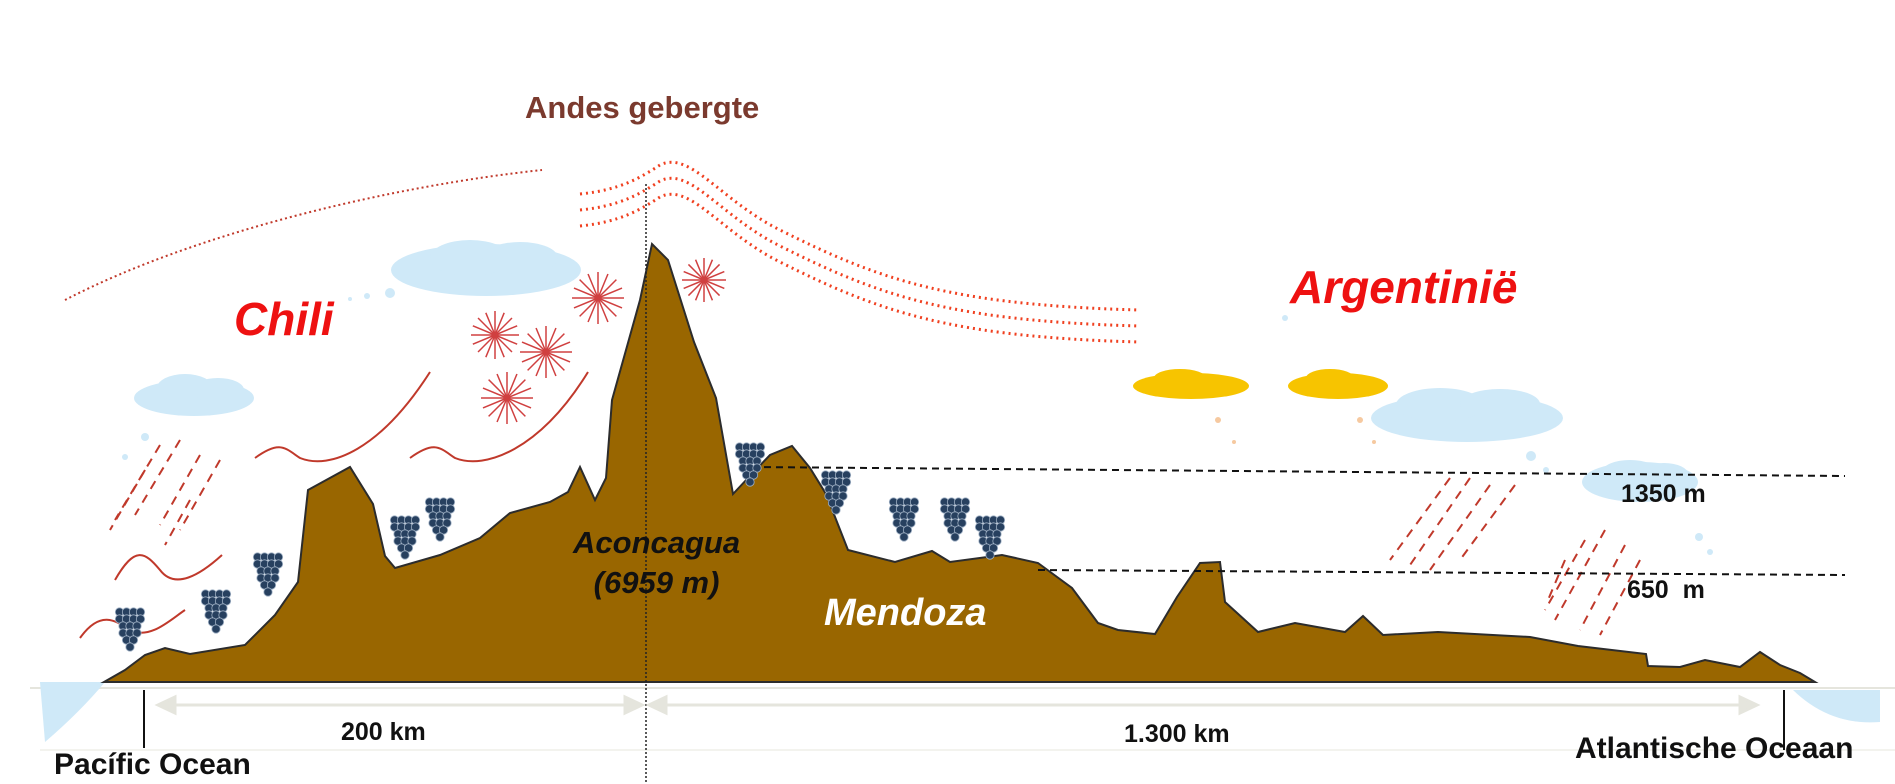 The image size is (1895, 784). Describe the element at coordinates (303, 235) in the screenshot. I see `westerly-wind-arc-icon` at that location.